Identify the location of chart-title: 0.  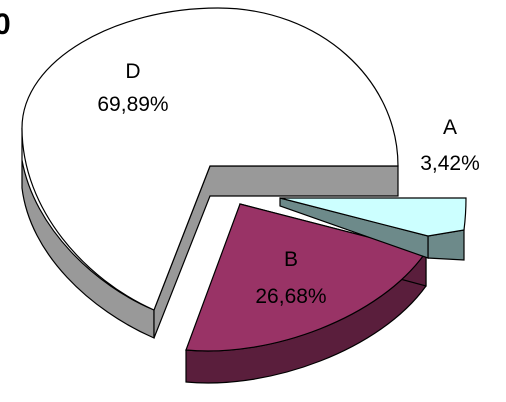
(5, 24).